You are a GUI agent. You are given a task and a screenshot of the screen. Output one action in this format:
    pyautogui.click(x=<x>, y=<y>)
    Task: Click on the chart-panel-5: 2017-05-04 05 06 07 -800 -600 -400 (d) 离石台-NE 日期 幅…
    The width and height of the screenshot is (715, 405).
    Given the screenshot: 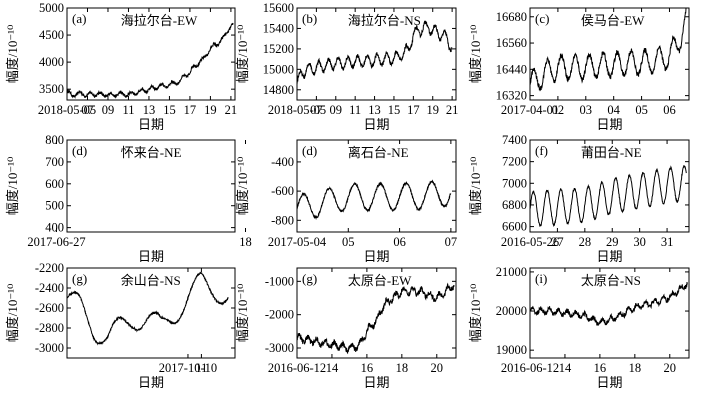 What is the action you would take?
    pyautogui.click(x=346, y=201)
    